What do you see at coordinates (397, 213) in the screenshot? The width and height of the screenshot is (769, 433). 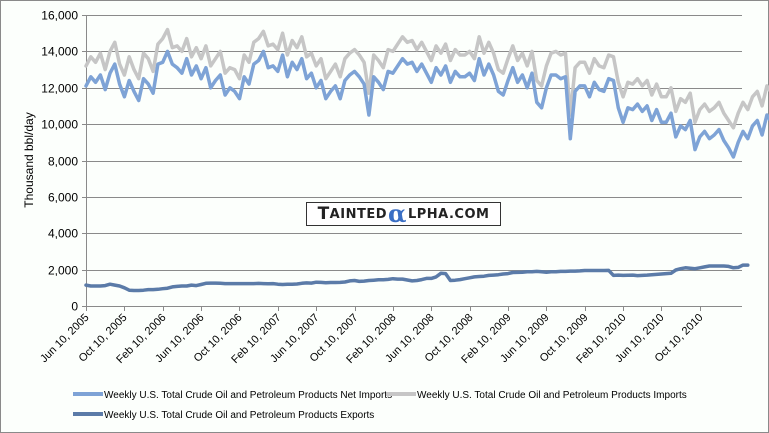 I see `watermark-alpha: α` at bounding box center [397, 213].